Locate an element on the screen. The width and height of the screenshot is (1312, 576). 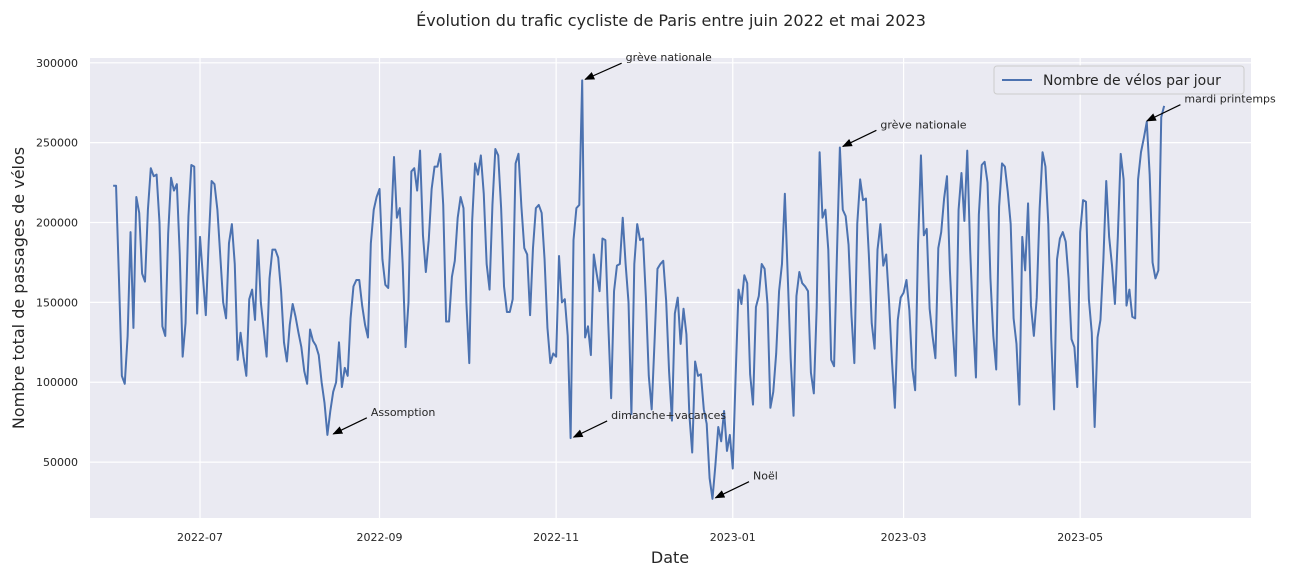
y-tick-label: 300000 is located at coordinates (57, 63).